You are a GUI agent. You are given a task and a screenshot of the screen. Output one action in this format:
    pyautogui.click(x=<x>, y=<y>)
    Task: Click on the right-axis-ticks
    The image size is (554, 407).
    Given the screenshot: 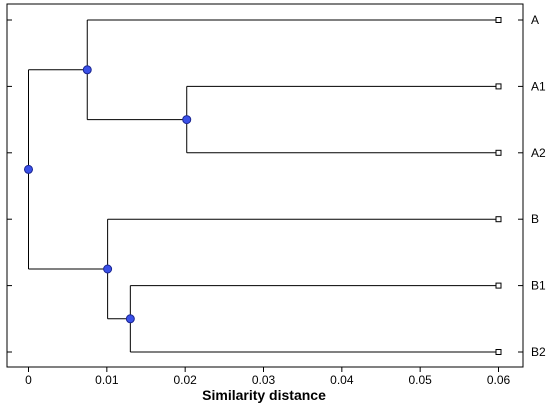 What is the action you would take?
    pyautogui.click(x=520, y=186)
    